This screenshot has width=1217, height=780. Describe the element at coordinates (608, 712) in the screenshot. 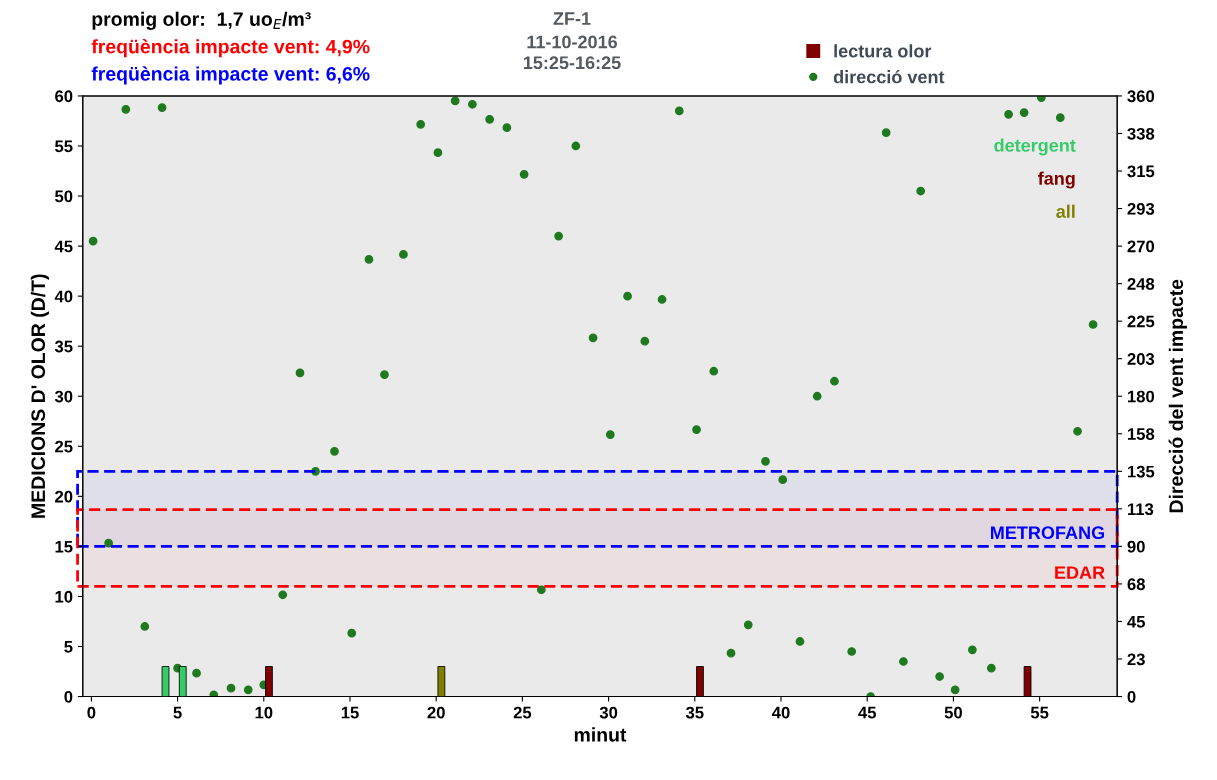

I see `x-tick-label: 30` at that location.